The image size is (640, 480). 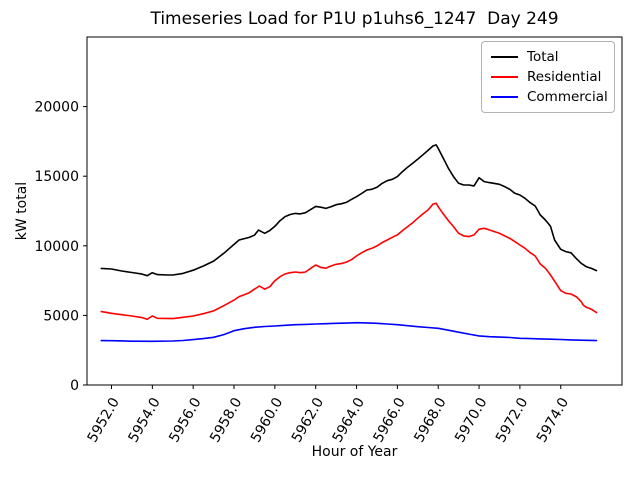 What do you see at coordinates (308, 420) in the screenshot?
I see `x-tick-label: 5962.0` at bounding box center [308, 420].